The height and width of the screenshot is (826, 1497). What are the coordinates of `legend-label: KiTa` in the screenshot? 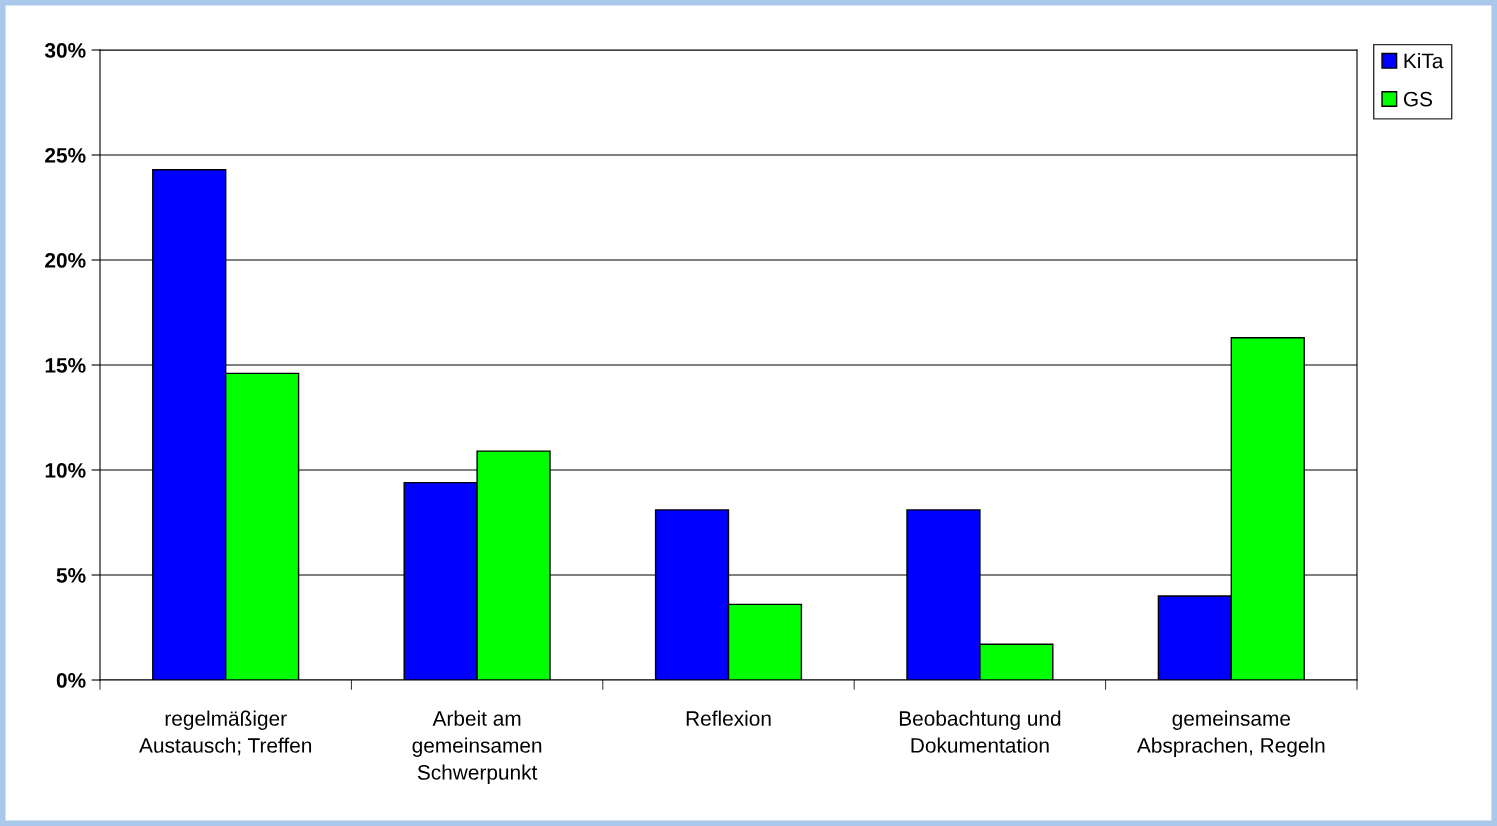 It's located at (1424, 61).